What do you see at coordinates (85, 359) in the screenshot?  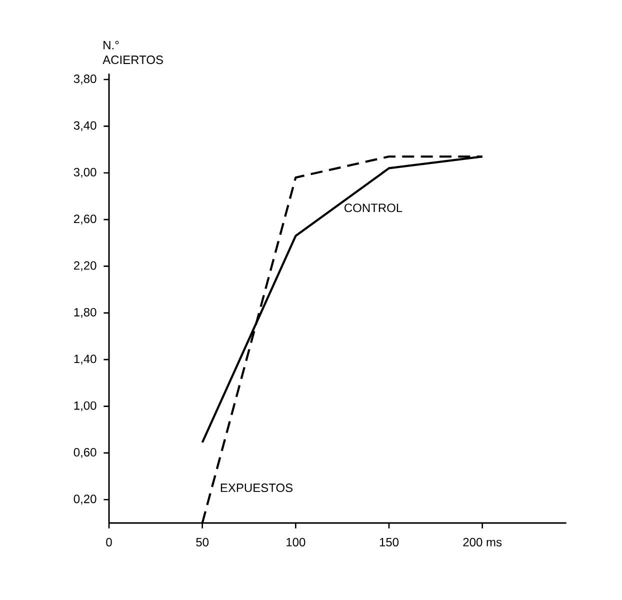 I see `y-tick-label: 1,40` at bounding box center [85, 359].